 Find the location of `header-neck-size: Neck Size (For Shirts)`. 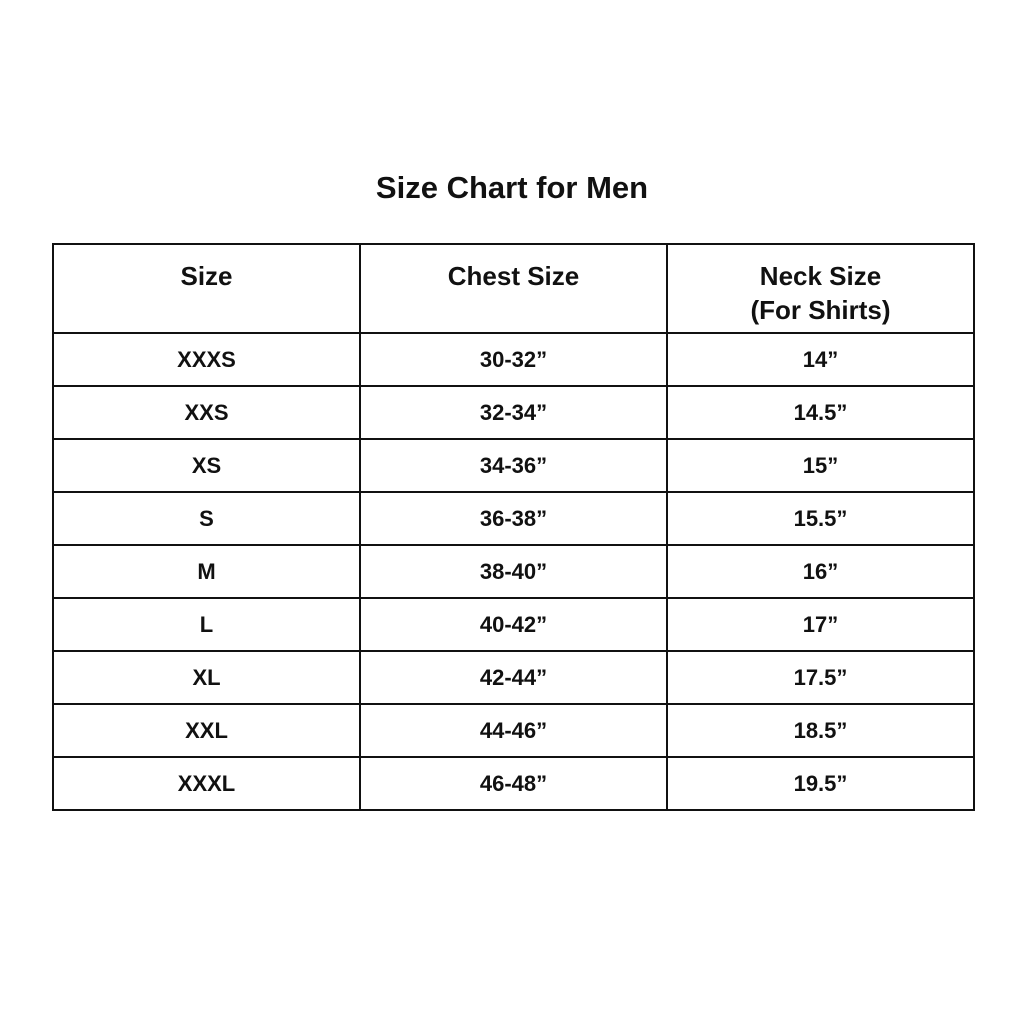

header-neck-size: Neck Size (For Shirts) is located at coordinates (820, 288).